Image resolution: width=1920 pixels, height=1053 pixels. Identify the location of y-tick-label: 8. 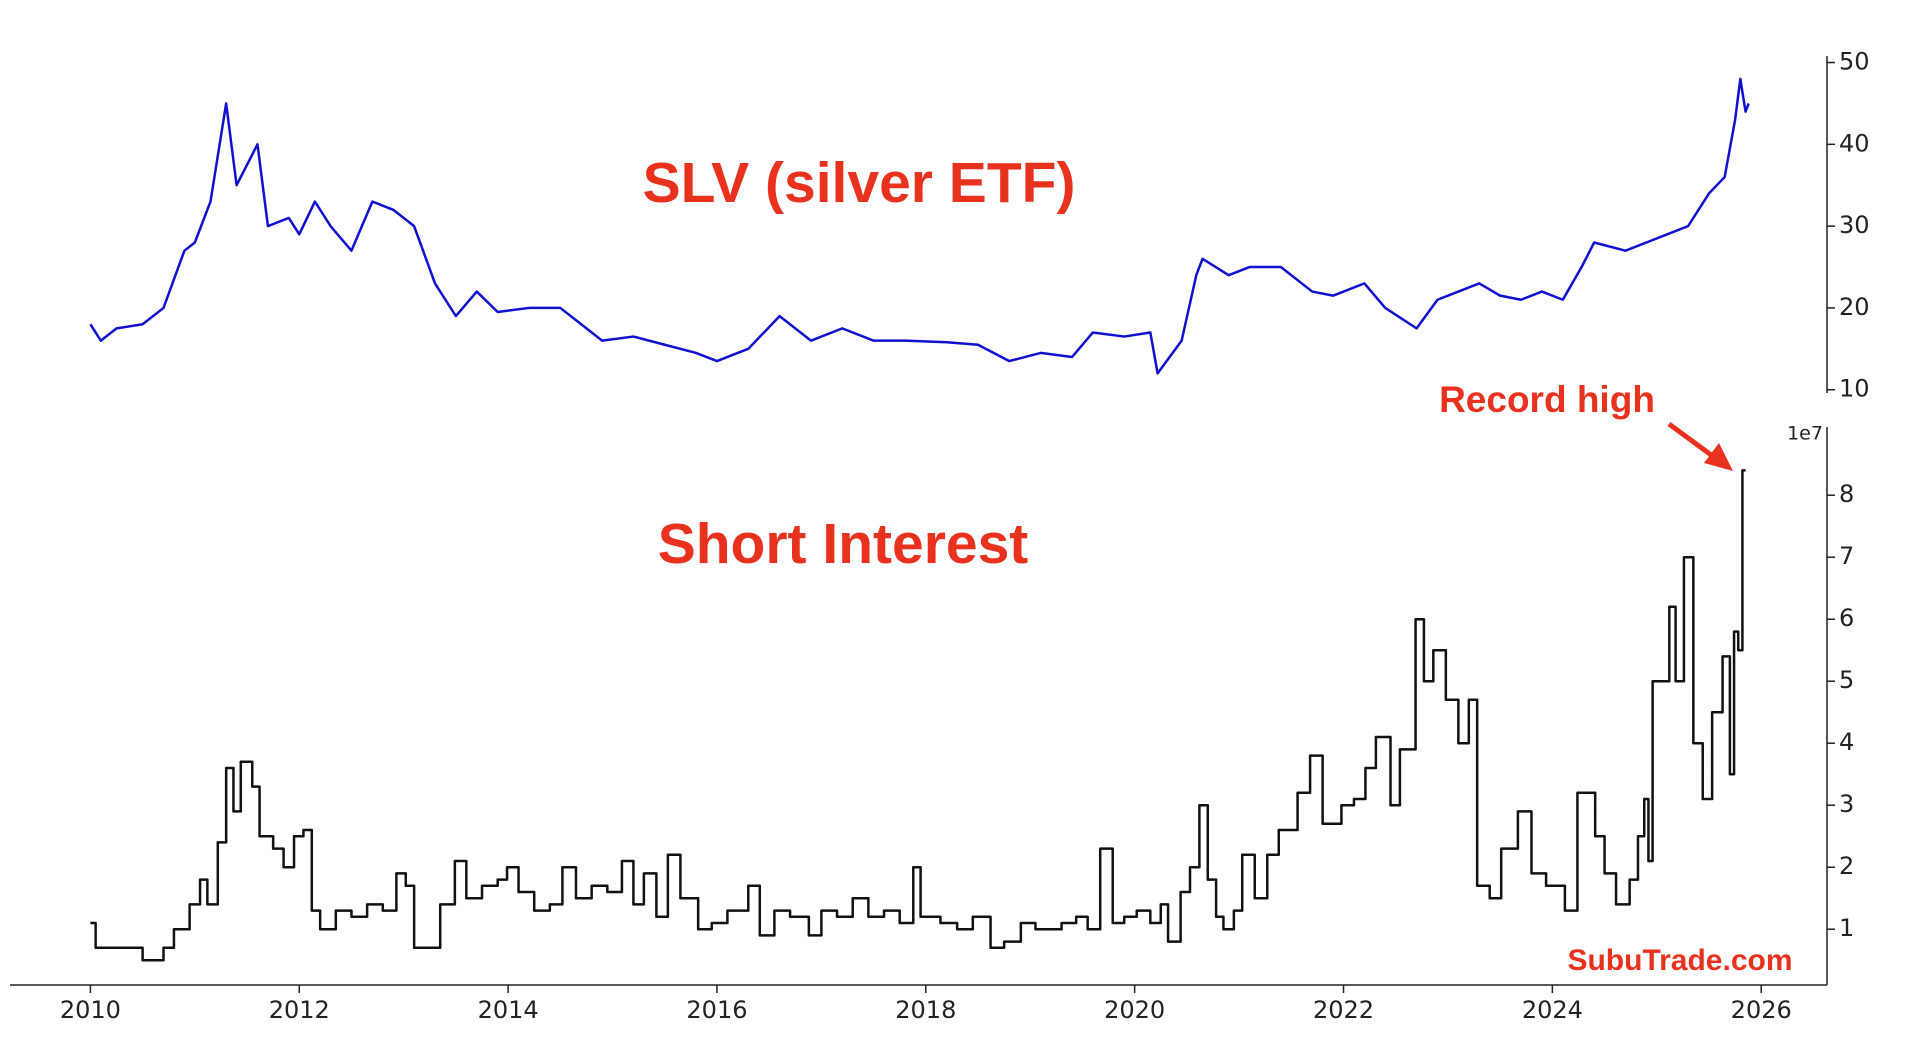
(1846, 494).